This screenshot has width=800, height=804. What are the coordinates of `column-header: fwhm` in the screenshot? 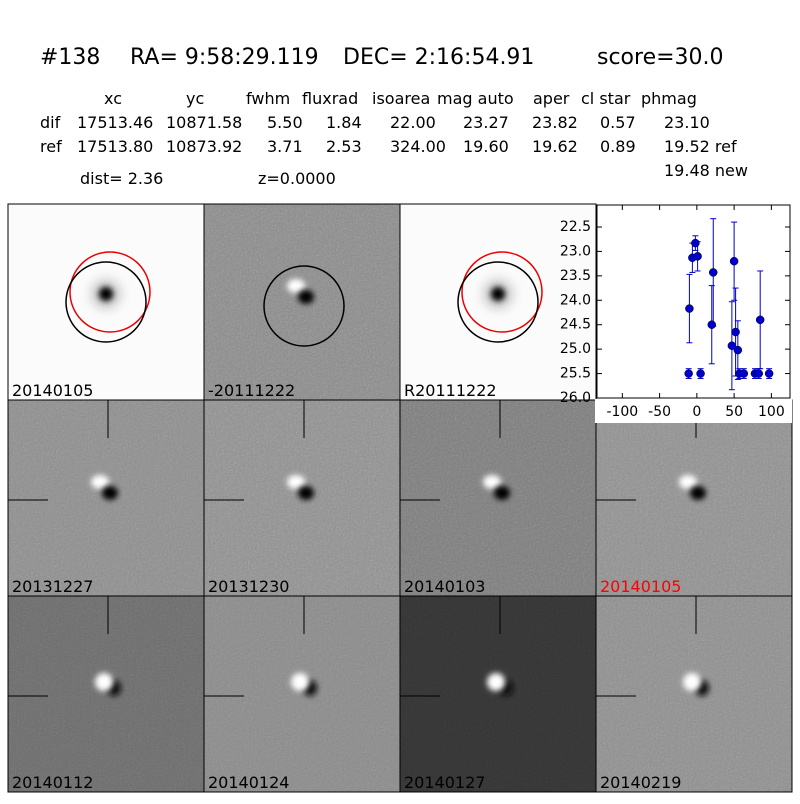 It's located at (268, 98).